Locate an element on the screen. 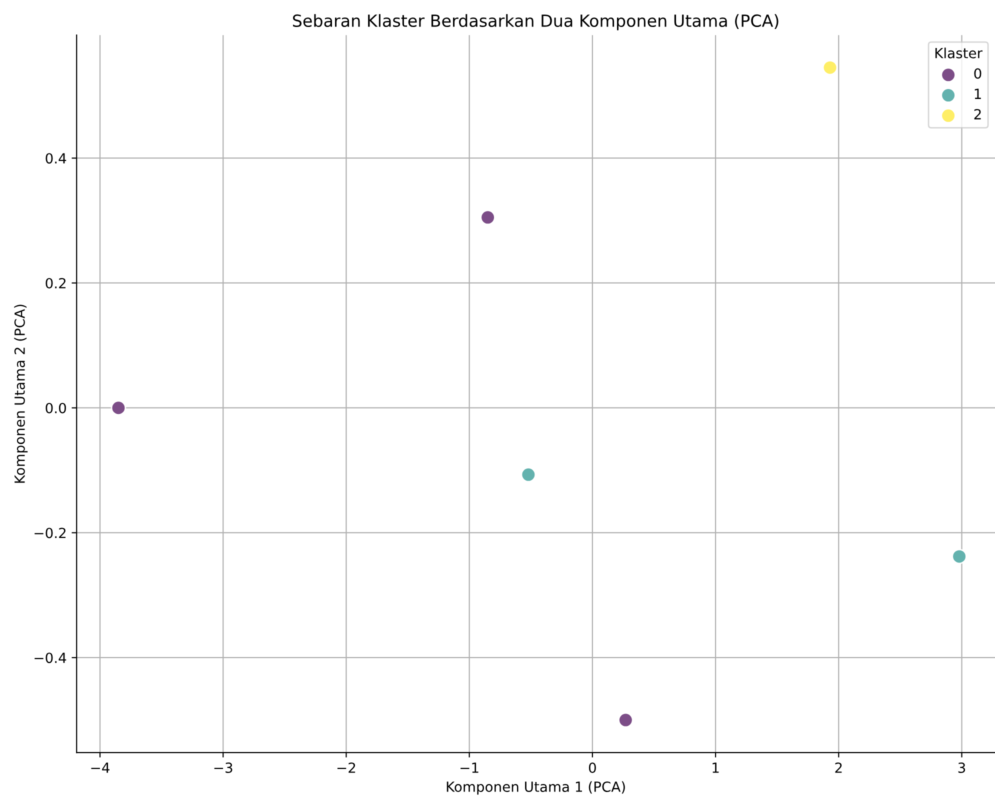 Image resolution: width=995 pixels, height=798 pixels. legend-label: 0 is located at coordinates (978, 73).